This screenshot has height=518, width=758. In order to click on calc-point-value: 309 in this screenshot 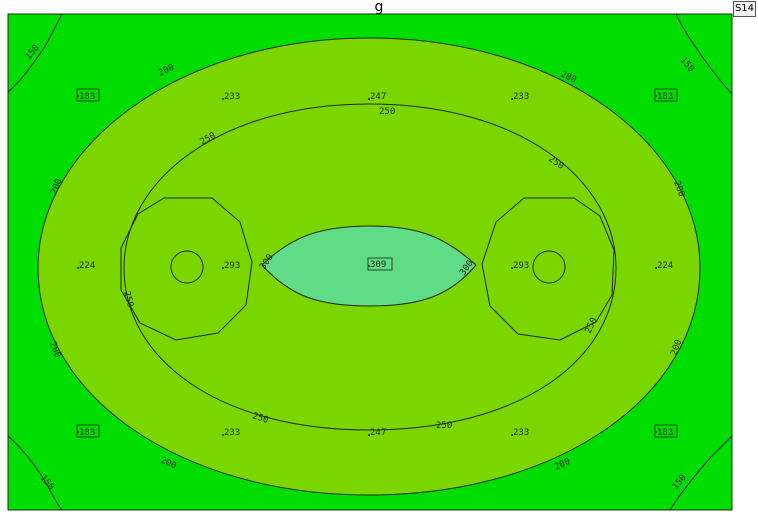, I will do `click(378, 265)`.